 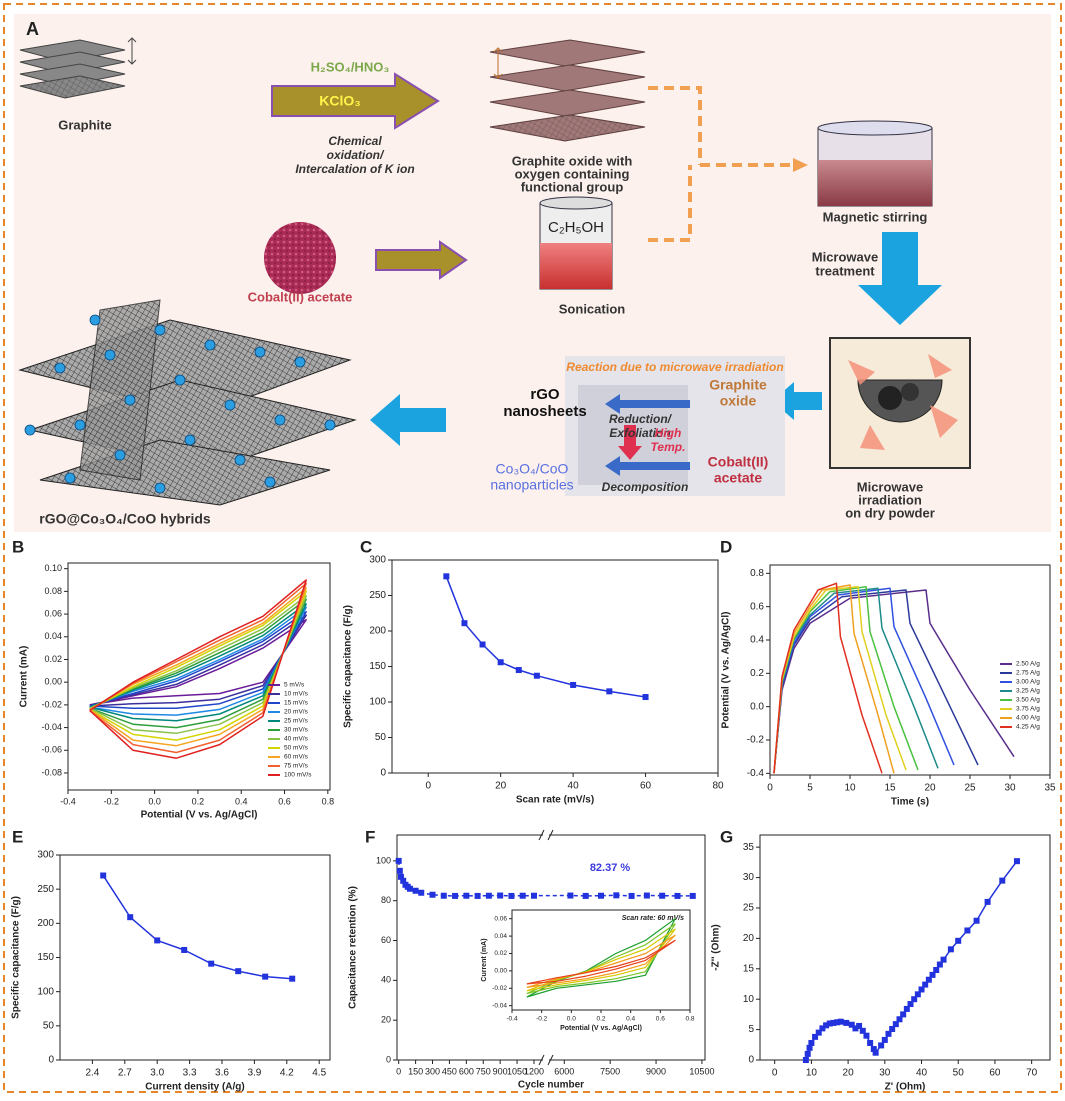 What do you see at coordinates (421, 260) in the screenshot?
I see `mixing-arrow` at bounding box center [421, 260].